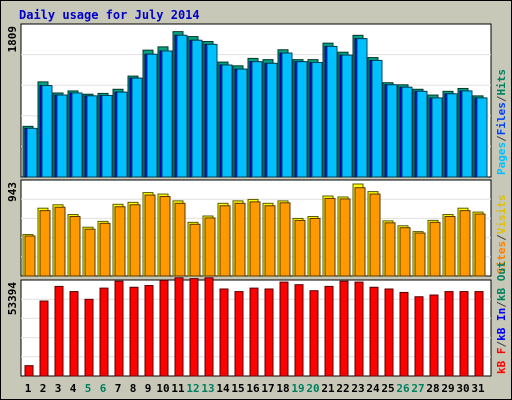  What do you see at coordinates (118, 388) in the screenshot?
I see `x-tick-label: 7` at bounding box center [118, 388].